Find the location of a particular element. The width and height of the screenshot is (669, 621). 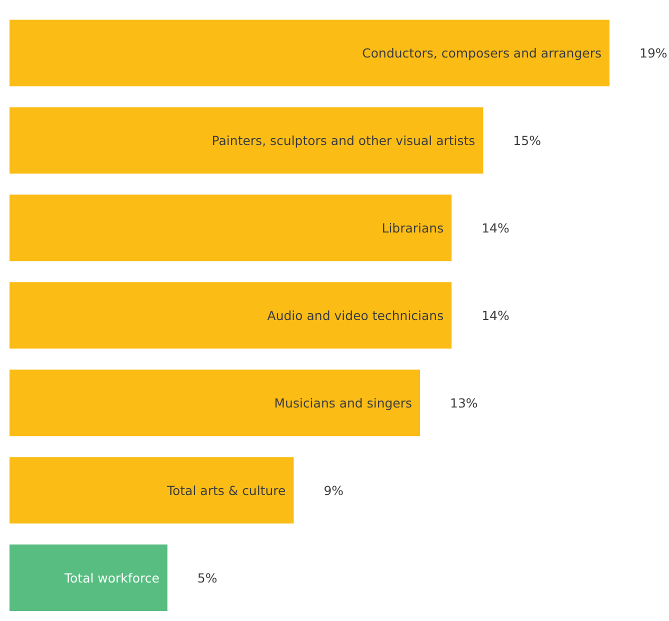

data-label: 9% is located at coordinates (334, 490).